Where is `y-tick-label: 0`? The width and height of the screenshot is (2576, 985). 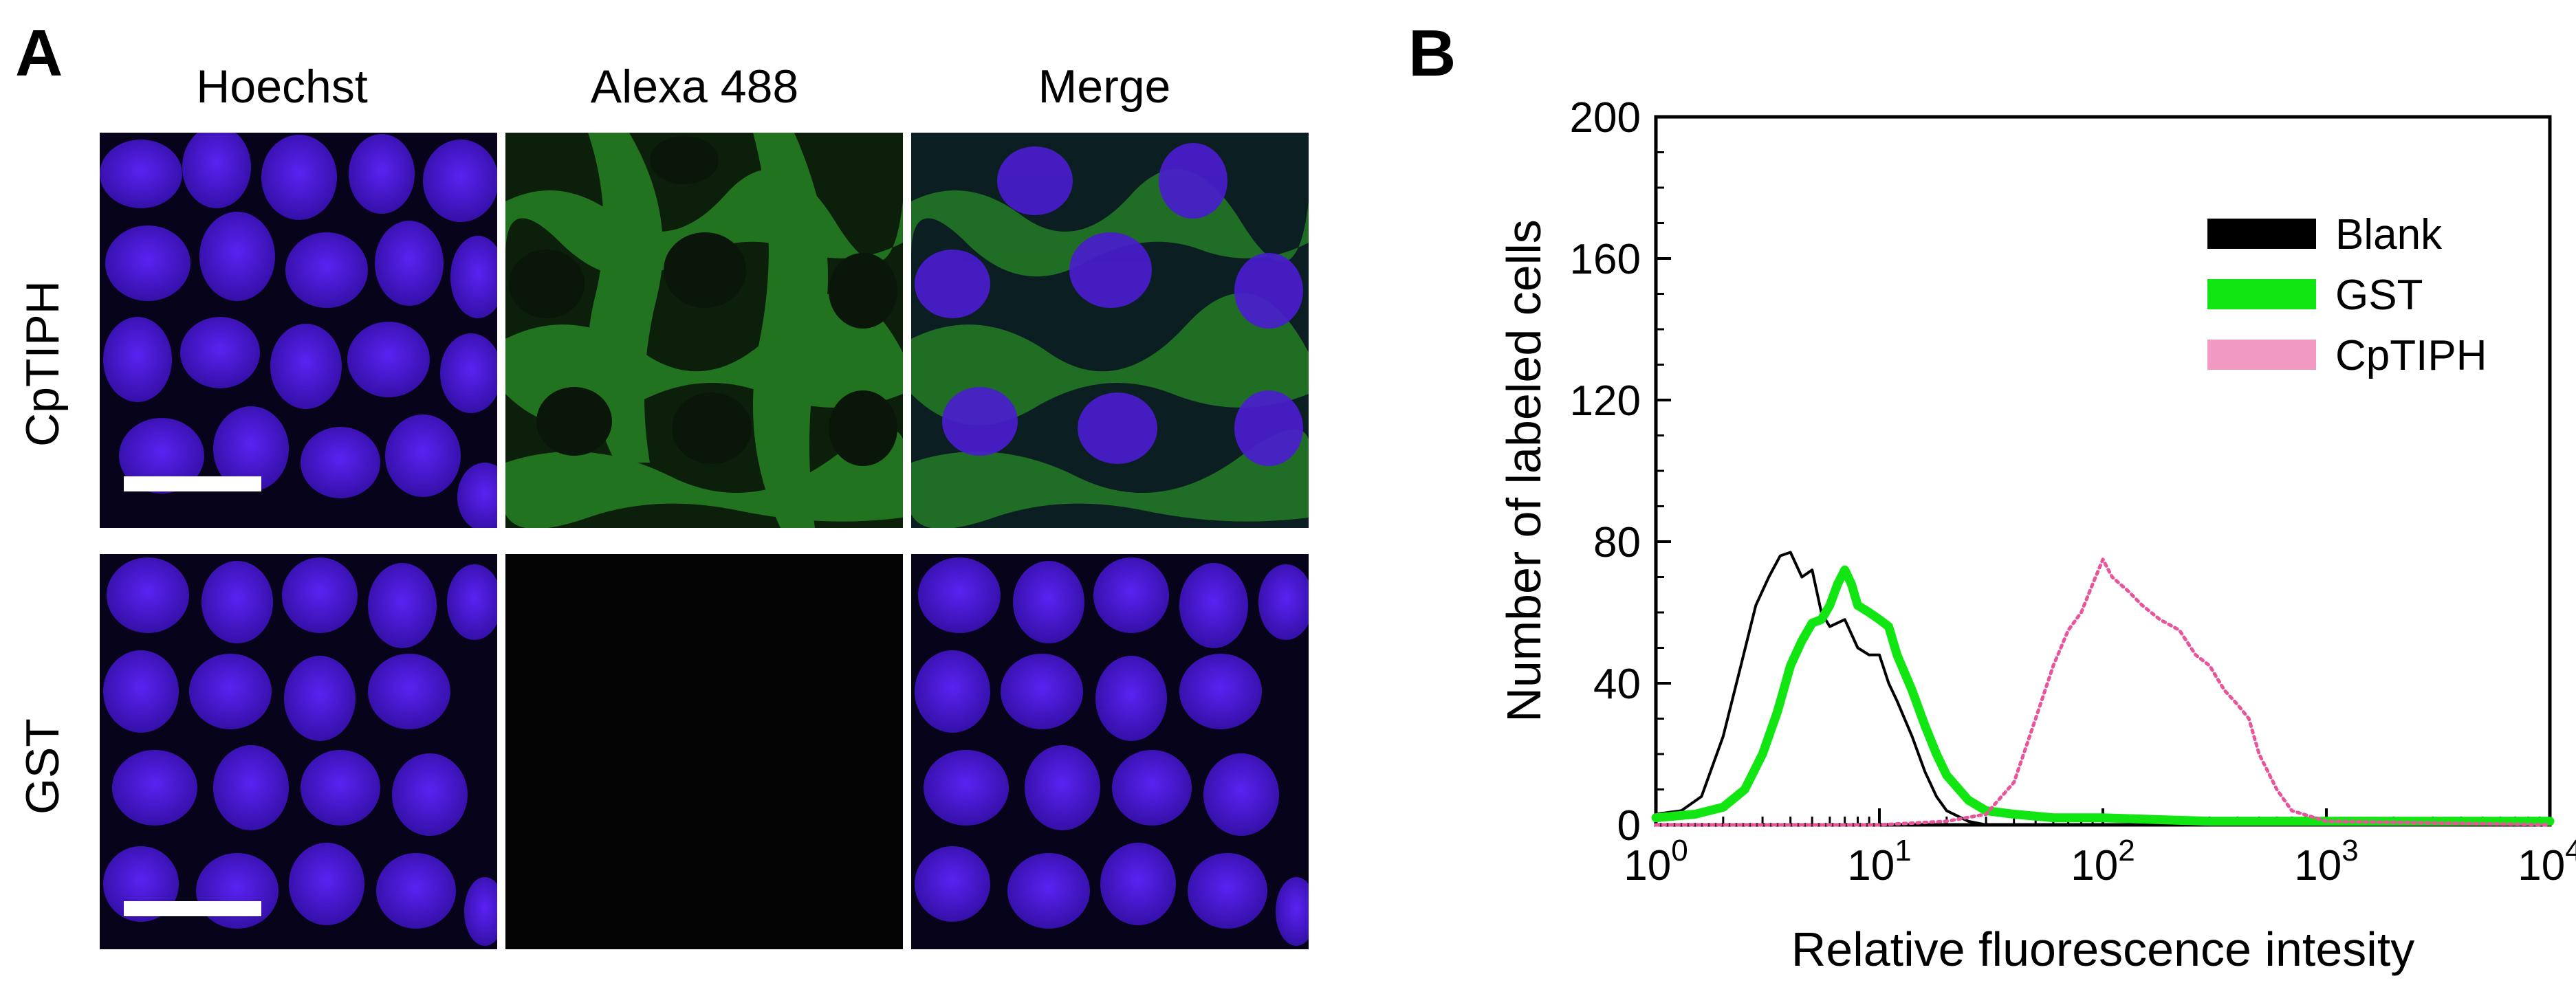 y-tick-label: 0 is located at coordinates (1629, 826).